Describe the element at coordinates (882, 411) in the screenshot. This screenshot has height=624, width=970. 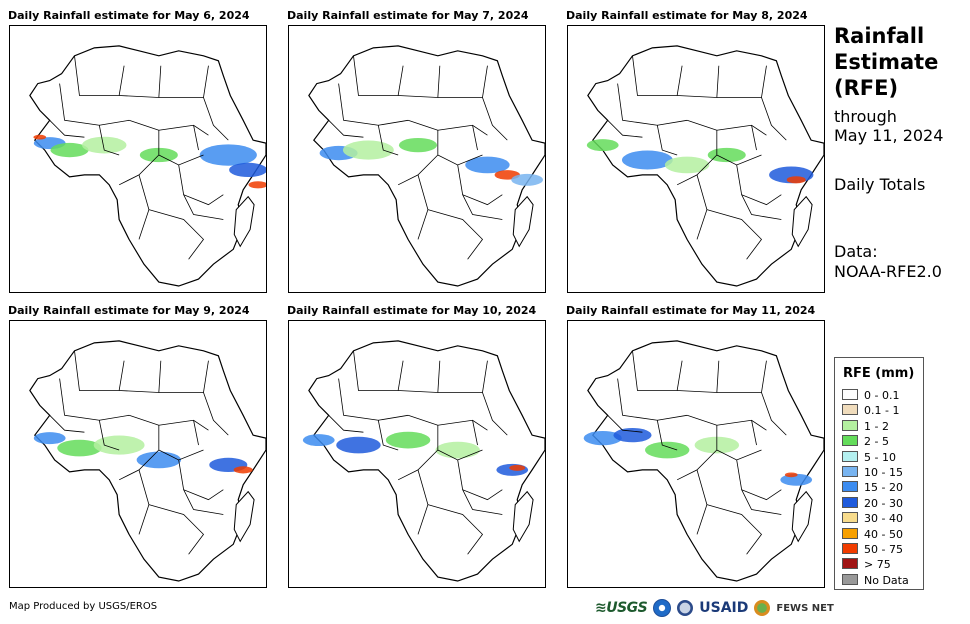
I see `legend-label: 0.1 - 1` at that location.